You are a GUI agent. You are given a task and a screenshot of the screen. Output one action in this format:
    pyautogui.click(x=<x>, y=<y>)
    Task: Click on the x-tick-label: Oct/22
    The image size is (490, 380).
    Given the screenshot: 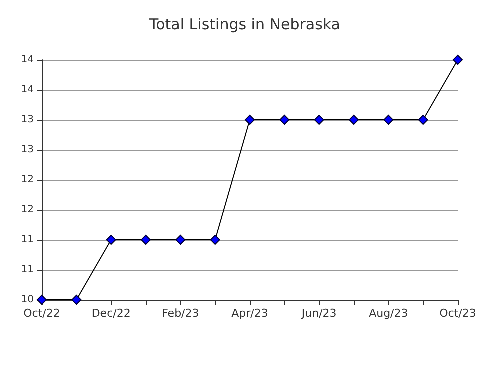 What is the action you would take?
    pyautogui.click(x=42, y=313)
    